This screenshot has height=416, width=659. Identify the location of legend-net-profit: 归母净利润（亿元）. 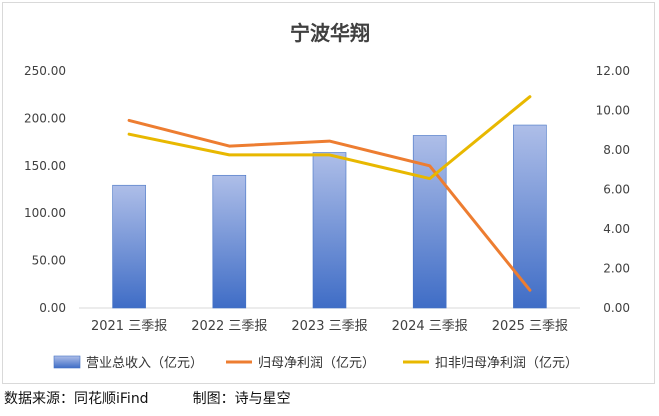
(316, 363).